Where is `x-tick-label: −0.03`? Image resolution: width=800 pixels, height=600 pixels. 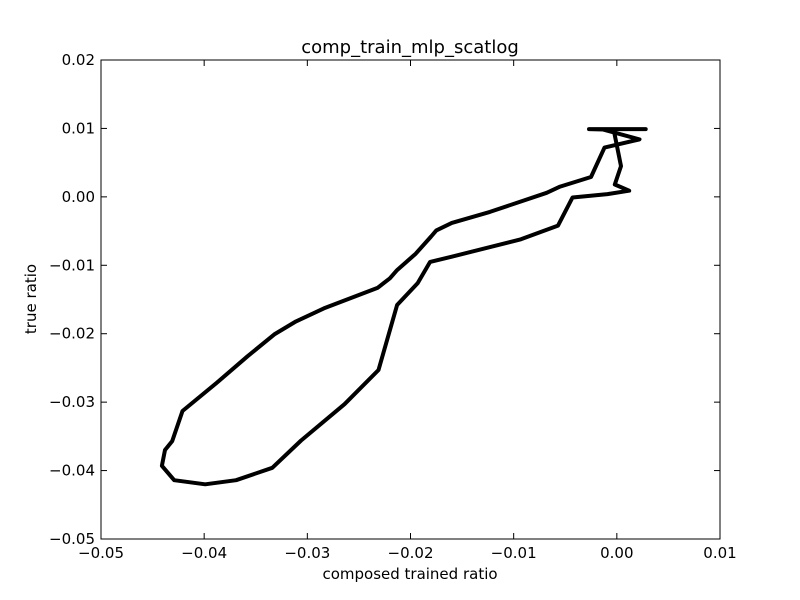 x-tick-label: −0.03 is located at coordinates (307, 553).